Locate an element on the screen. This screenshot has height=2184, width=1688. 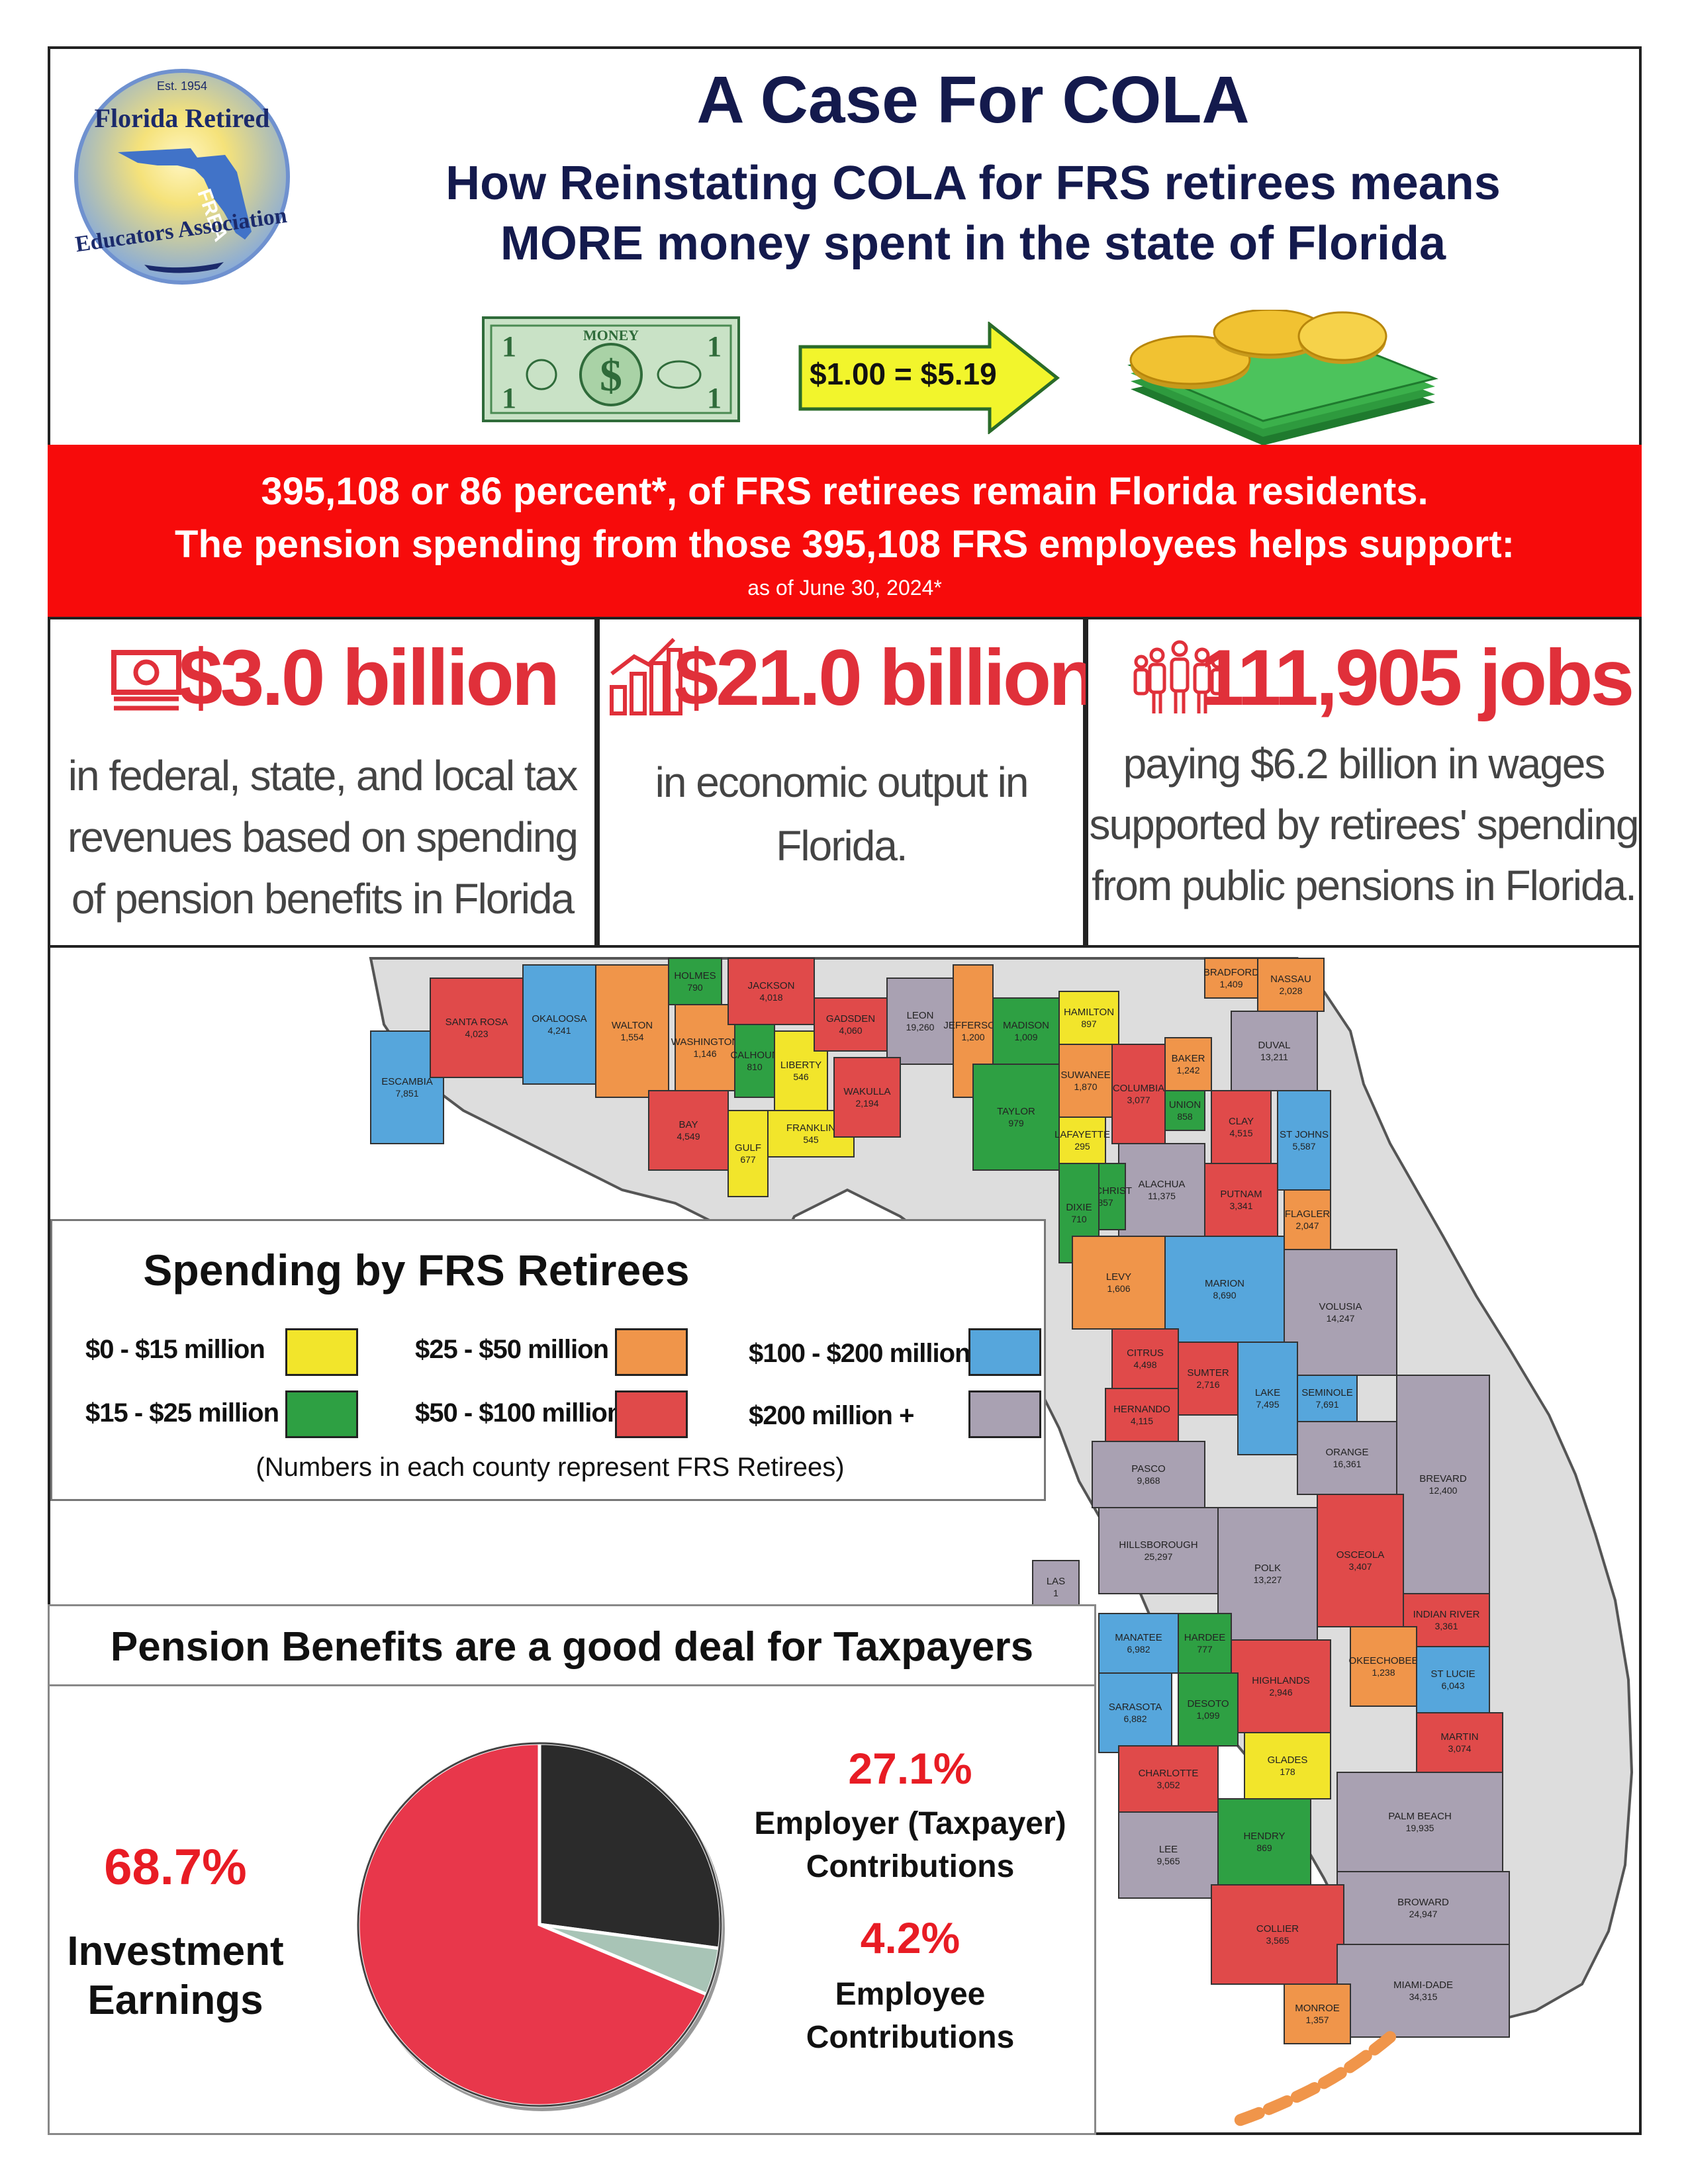
slice-label-line: Employer (Taxpayer) is located at coordinates (910, 1823).